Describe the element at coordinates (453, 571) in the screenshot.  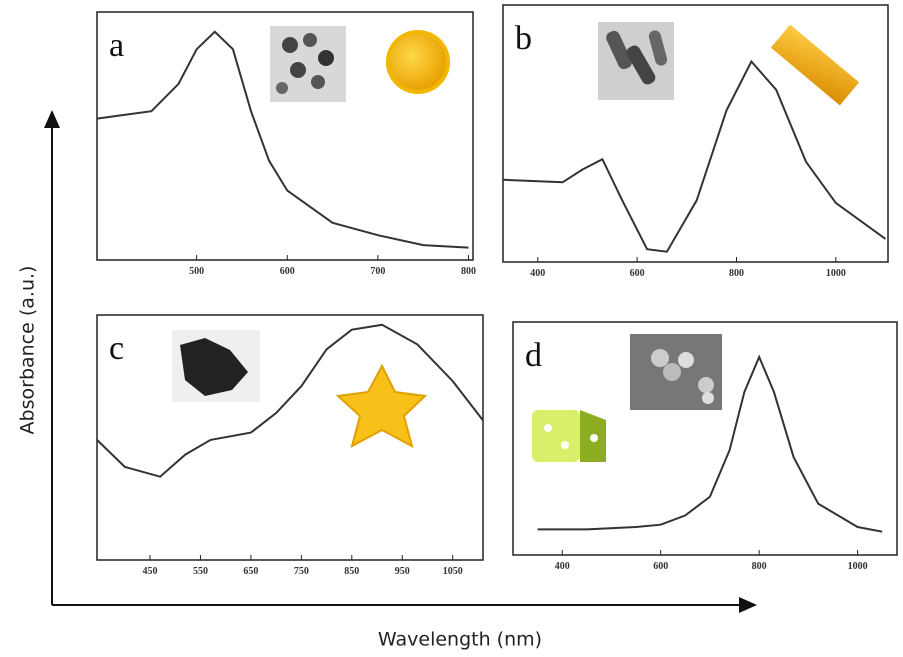
I see `x-tick-label: 1050` at that location.